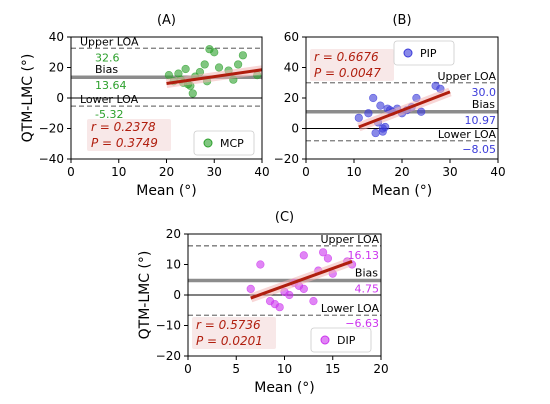 Image resolution: width=550 pixels, height=404 pixels. I want to click on x-tick-label: 5, so click(236, 369).